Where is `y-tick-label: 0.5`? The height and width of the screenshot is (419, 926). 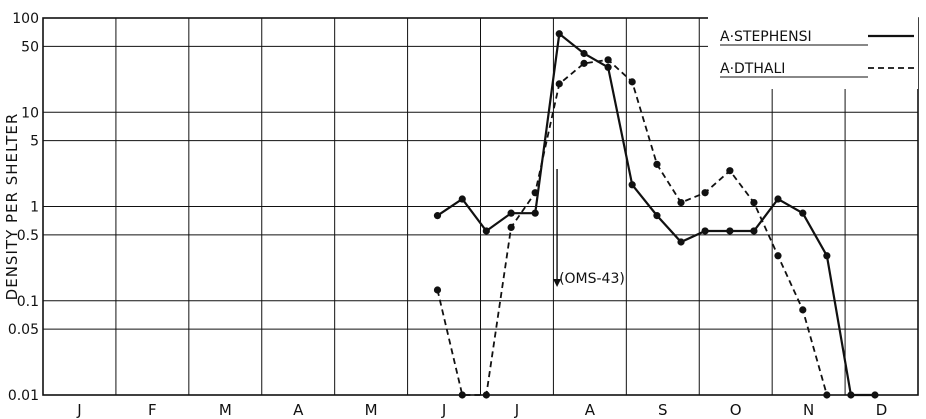
y-tick-label: 0.5 is located at coordinates (28, 236).